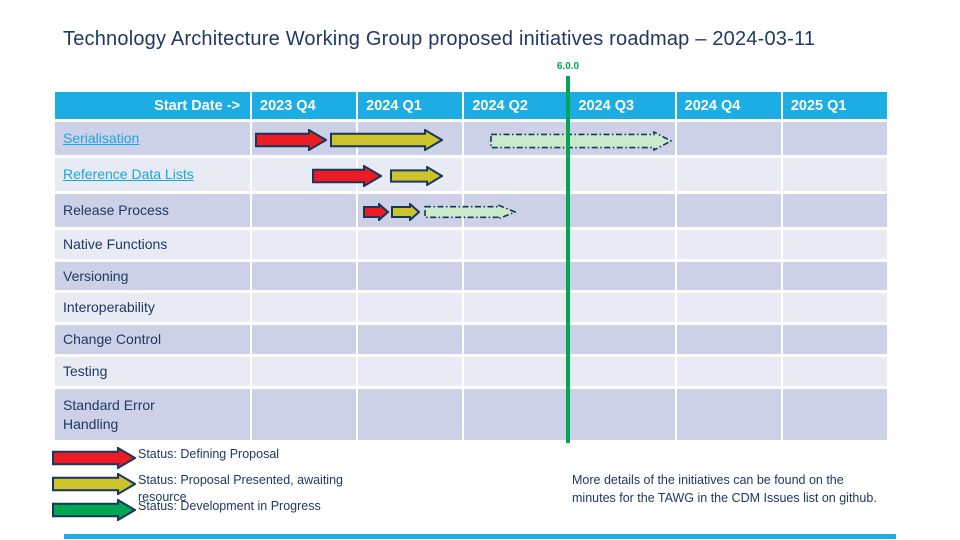  Describe the element at coordinates (152, 138) in the screenshot. I see `row-label-serialisation: Serialisation` at that location.